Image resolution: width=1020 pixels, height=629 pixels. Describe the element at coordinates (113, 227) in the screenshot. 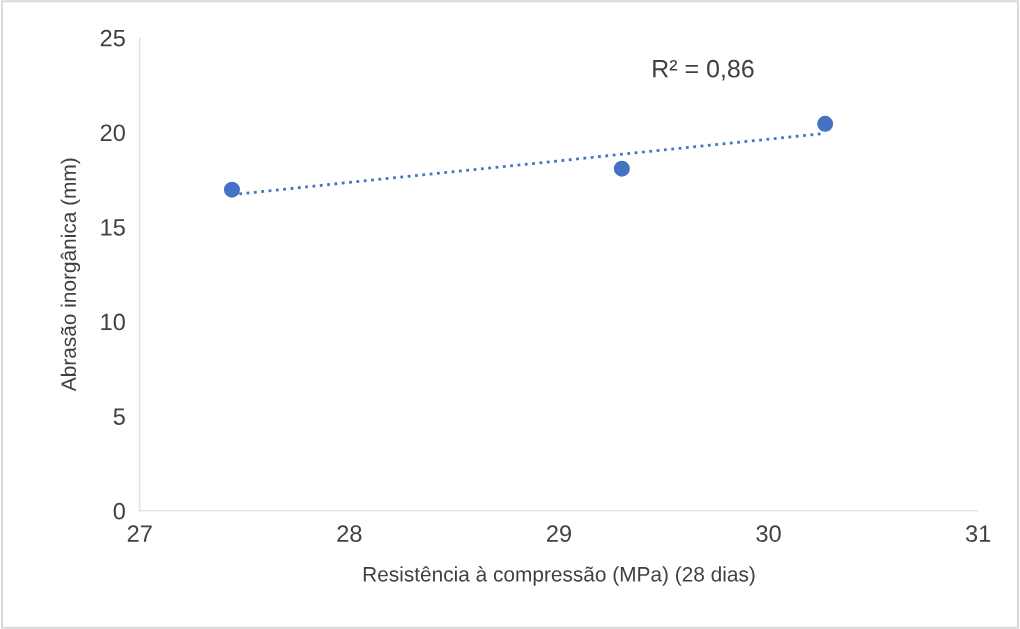

I see `y-tick-label: 15` at that location.